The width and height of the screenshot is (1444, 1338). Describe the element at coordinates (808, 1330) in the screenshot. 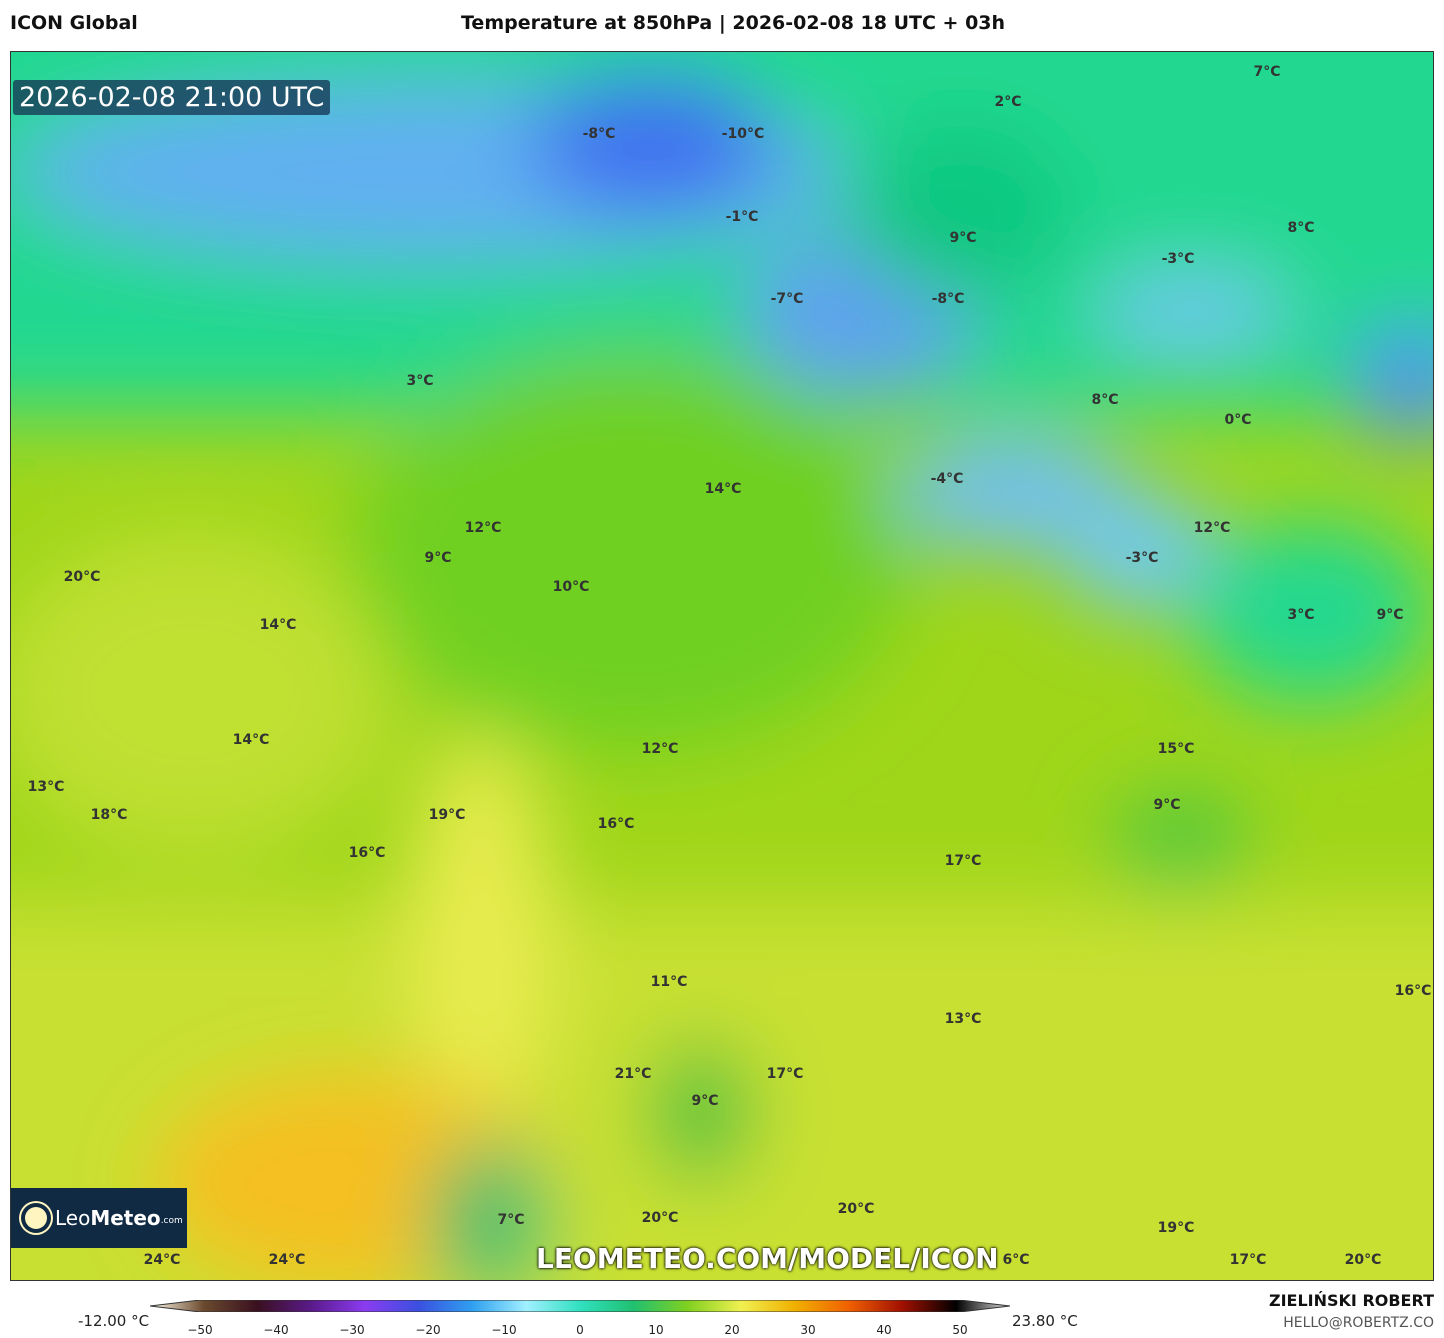

I see `colorbar-tick: 30` at that location.